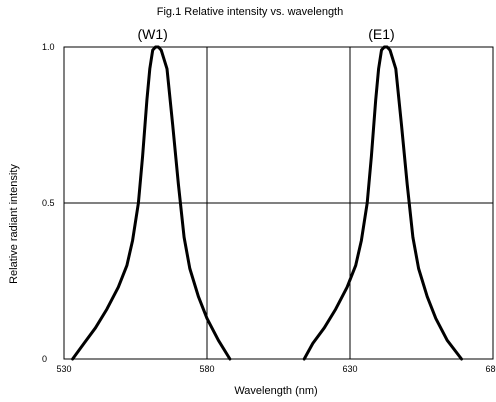 The image size is (496, 402). Describe the element at coordinates (14, 224) in the screenshot. I see `y-axis-label: Relative radiant intensity` at that location.